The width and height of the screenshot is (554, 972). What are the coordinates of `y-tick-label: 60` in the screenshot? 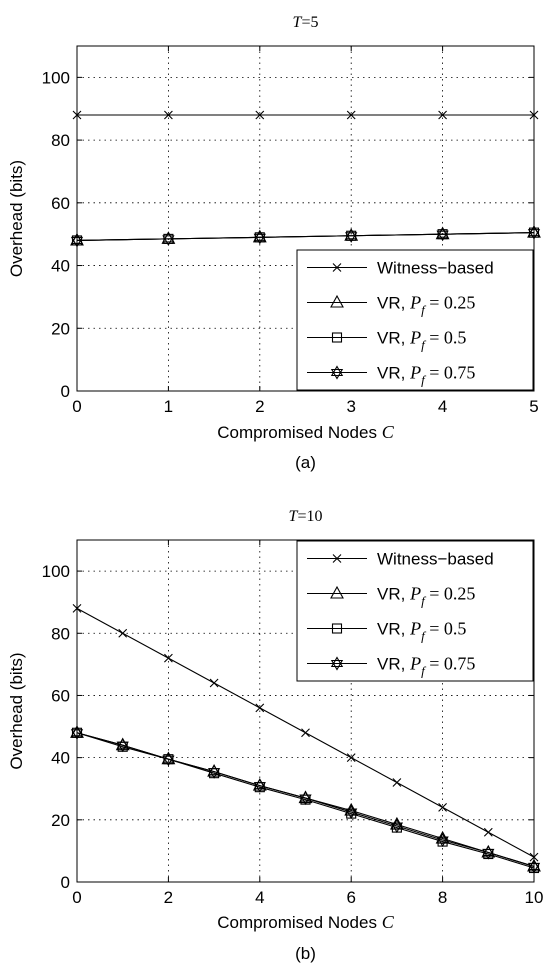 It's located at (60, 203).